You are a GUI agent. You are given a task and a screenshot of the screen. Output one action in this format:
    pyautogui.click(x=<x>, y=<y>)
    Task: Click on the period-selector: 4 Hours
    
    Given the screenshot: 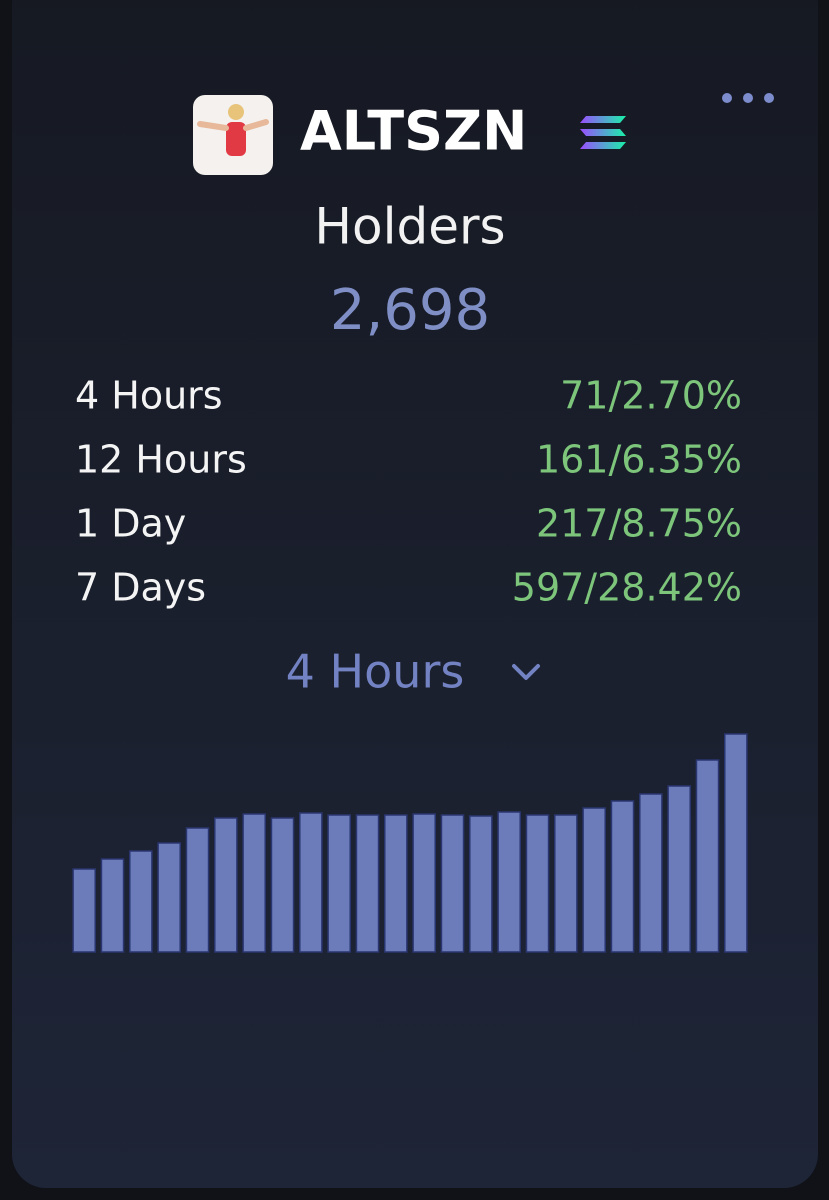 What is the action you would take?
    pyautogui.click(x=413, y=672)
    